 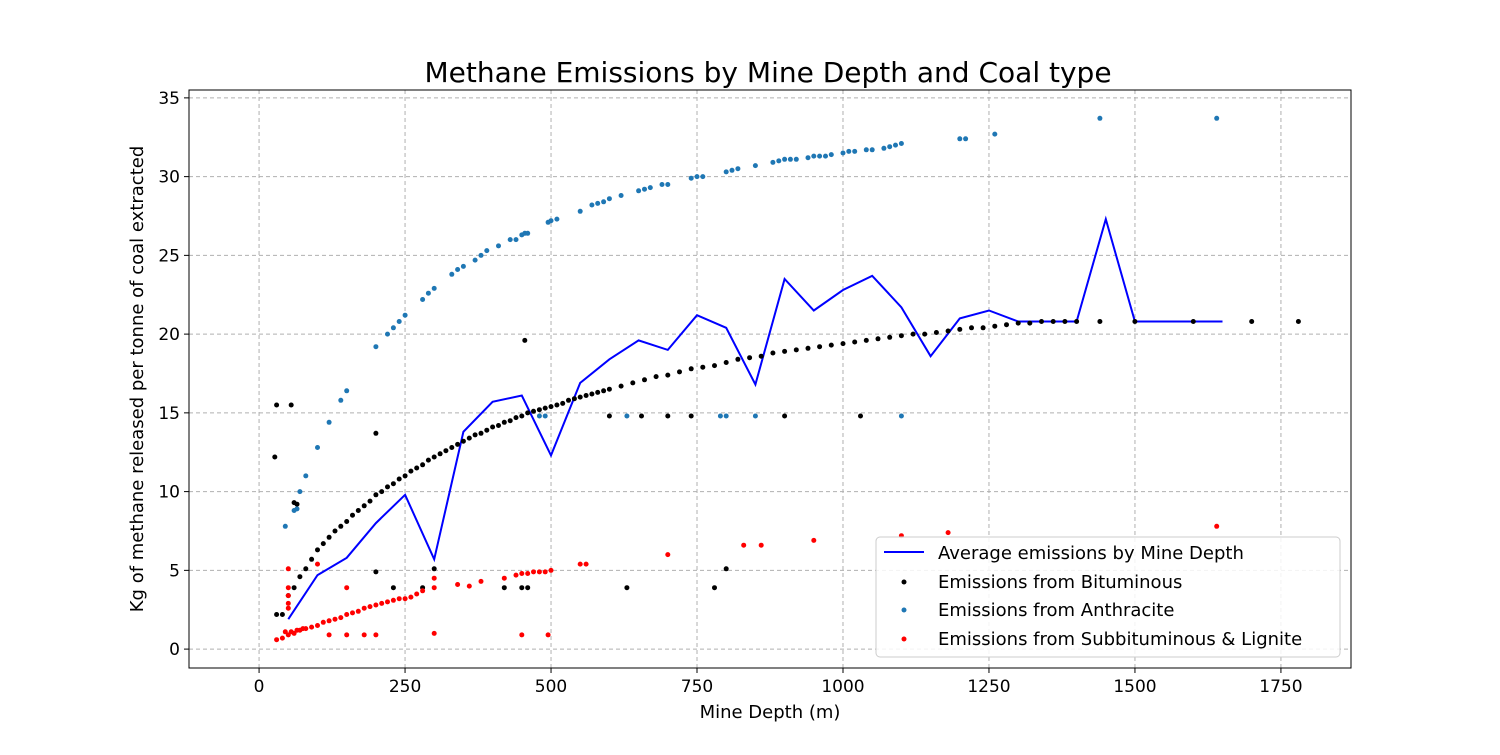 What do you see at coordinates (1134, 687) in the screenshot?
I see `x-tick-label: 1500` at bounding box center [1134, 687].